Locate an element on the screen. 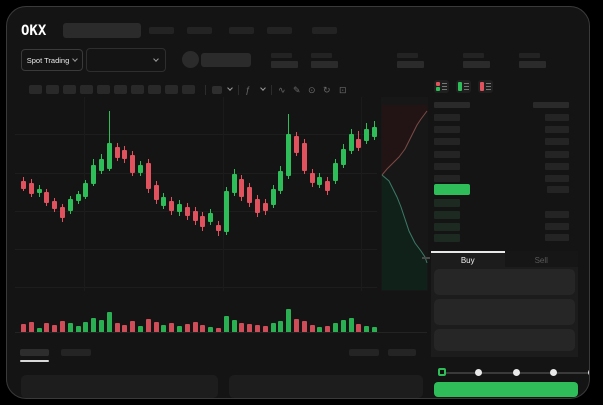  last-price-amount-placeholder is located at coordinates (558, 189).